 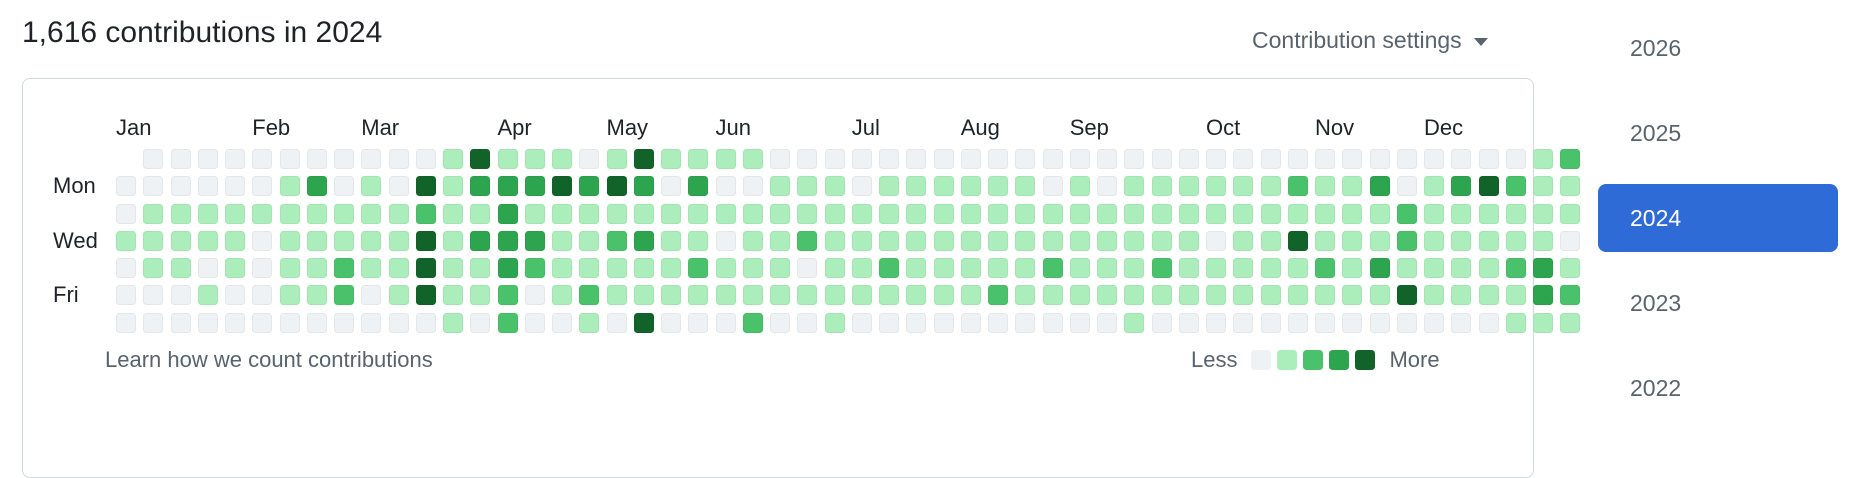 What do you see at coordinates (1656, 47) in the screenshot?
I see `year-2026: 2026` at bounding box center [1656, 47].